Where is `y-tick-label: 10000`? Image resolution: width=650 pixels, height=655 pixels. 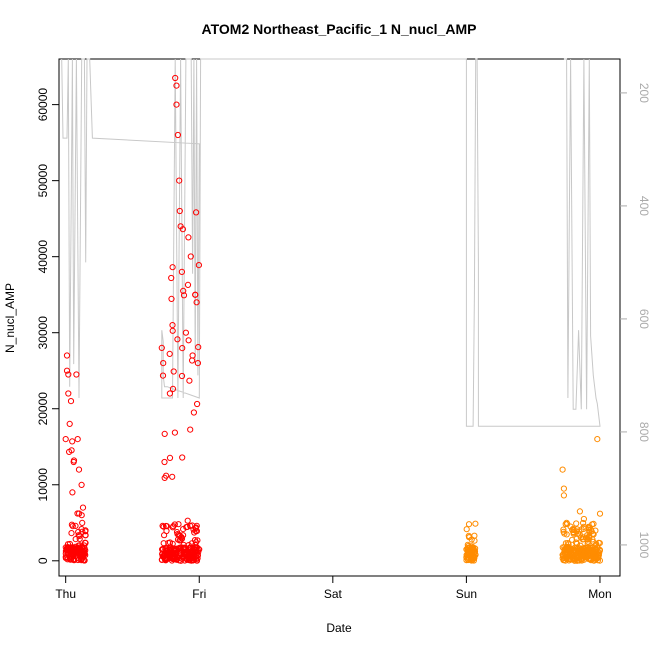
y-tick-label: 10000 is located at coordinates (43, 485).